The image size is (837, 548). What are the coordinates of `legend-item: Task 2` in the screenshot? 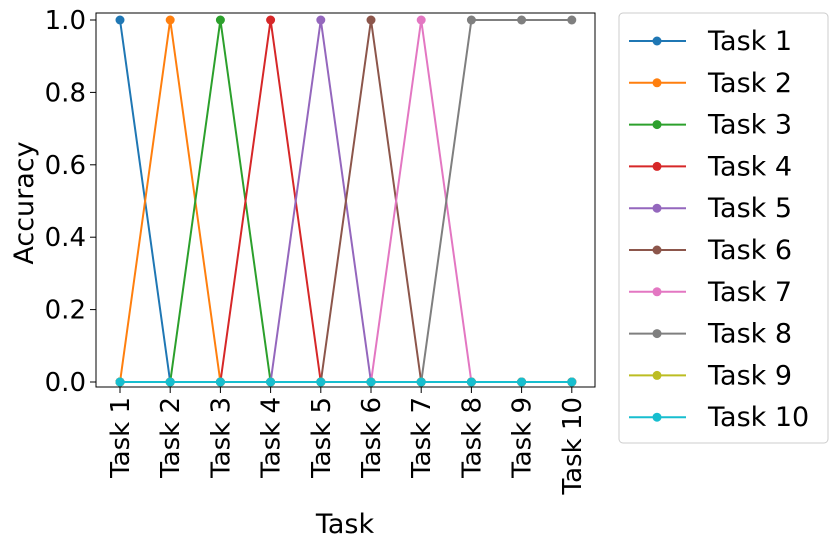 It's located at (710, 83).